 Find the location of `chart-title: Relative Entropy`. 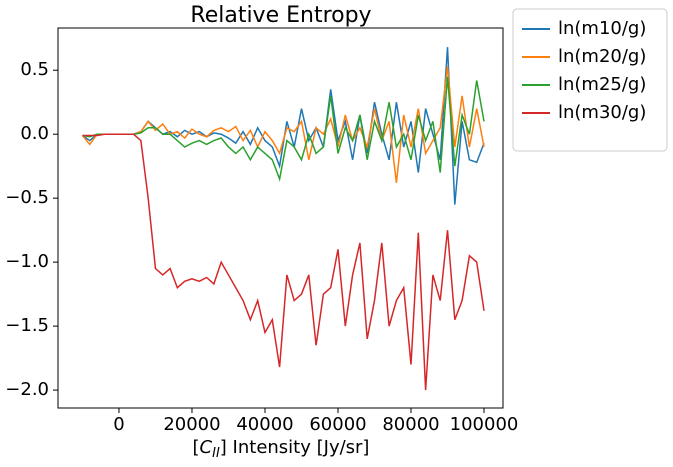

chart-title: Relative Entropy is located at coordinates (280, 15).